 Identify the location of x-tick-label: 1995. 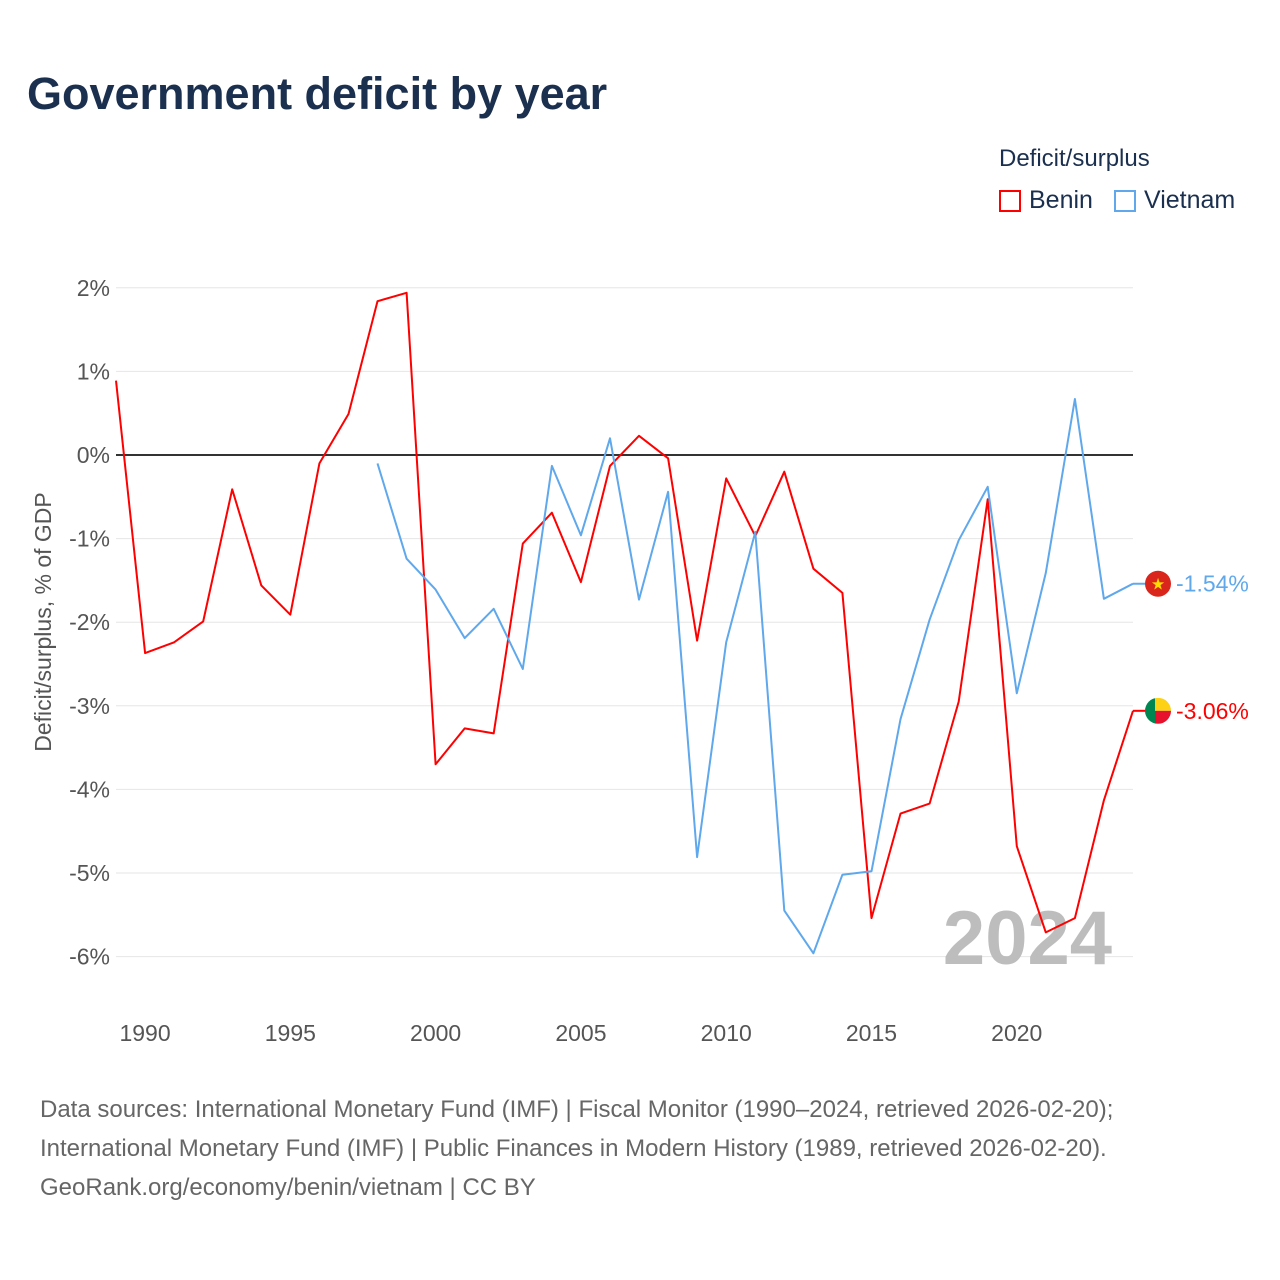
(290, 1033).